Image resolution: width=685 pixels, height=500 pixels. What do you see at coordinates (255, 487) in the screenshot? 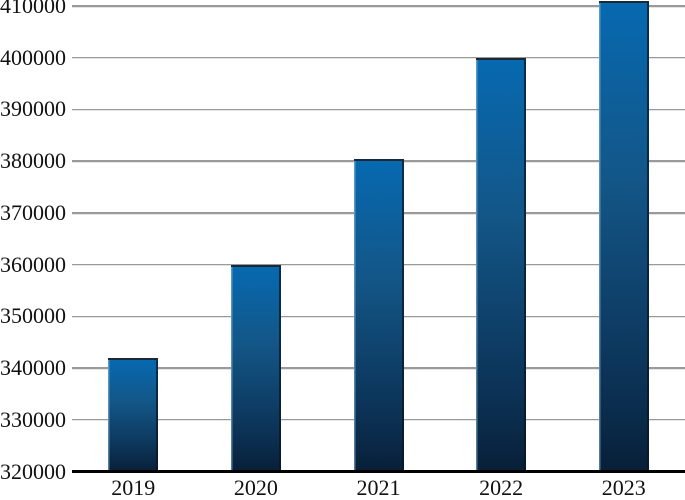
I see `x-axis-tick-label: 2020` at bounding box center [255, 487].